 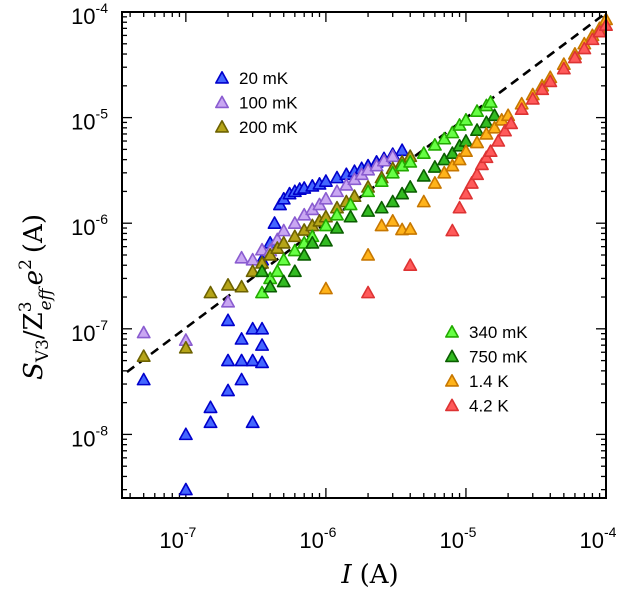 I want to click on legend-top-left: 20 mK 100 mK 200 mK, so click(x=256, y=103).